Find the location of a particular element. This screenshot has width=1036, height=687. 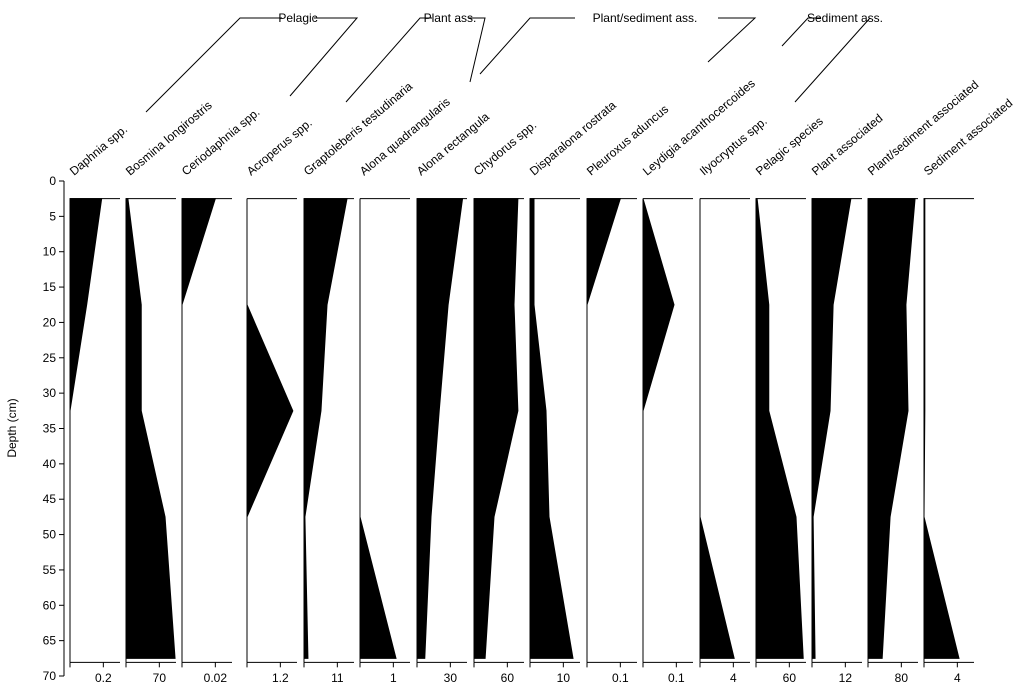

series-label: Graptoleberis testudinaria is located at coordinates (358, 128).